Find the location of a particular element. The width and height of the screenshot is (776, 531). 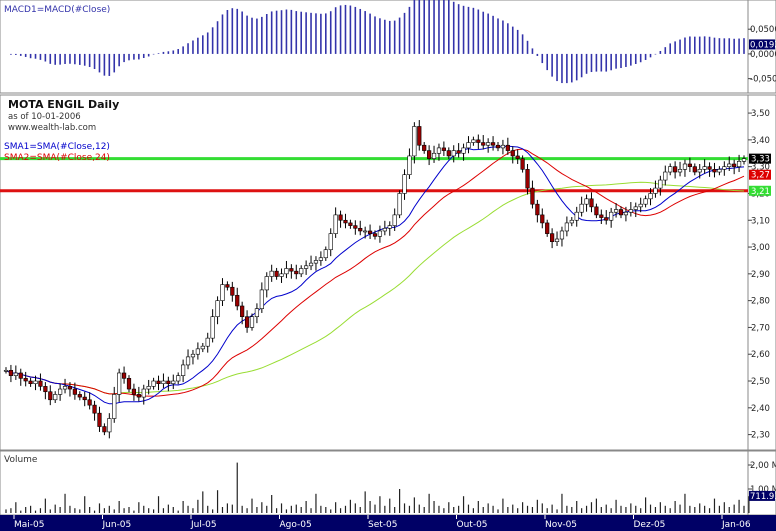

last-close-box-label: 3,33 is located at coordinates (760, 160).